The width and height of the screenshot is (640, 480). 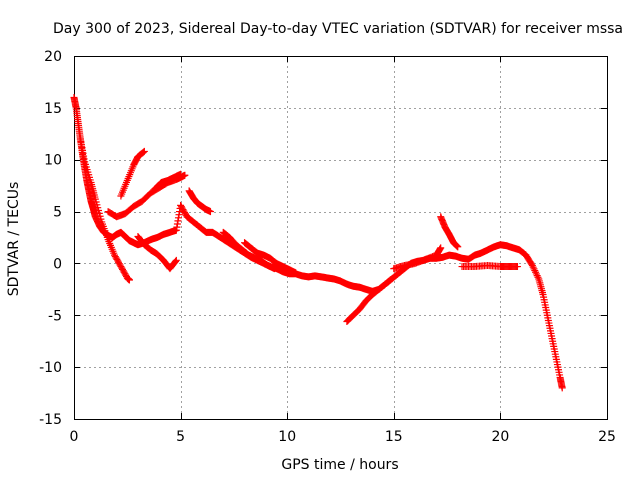 What do you see at coordinates (132, 173) in the screenshot?
I see `series-arc-upper` at bounding box center [132, 173].